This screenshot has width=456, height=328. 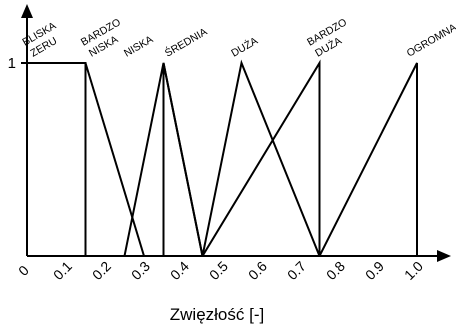 I want to click on x-tick-label: 1.0, so click(x=413, y=270).